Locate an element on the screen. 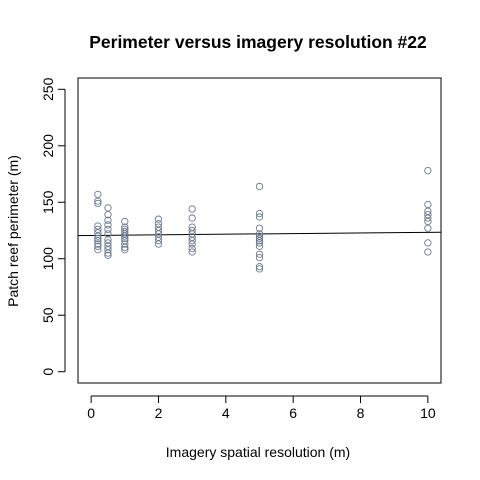 This screenshot has width=480, height=480. y-axis-label: Patch reef perimeter (m) is located at coordinates (13, 231).